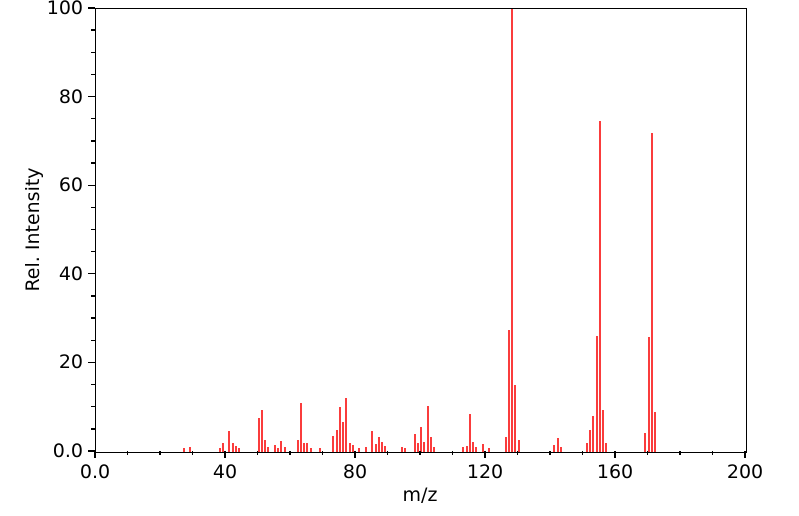 Image resolution: width=799 pixels, height=516 pixels. Describe the element at coordinates (399, 483) in the screenshot. I see `x-axis: 0.0 40 80 120 160 200` at that location.